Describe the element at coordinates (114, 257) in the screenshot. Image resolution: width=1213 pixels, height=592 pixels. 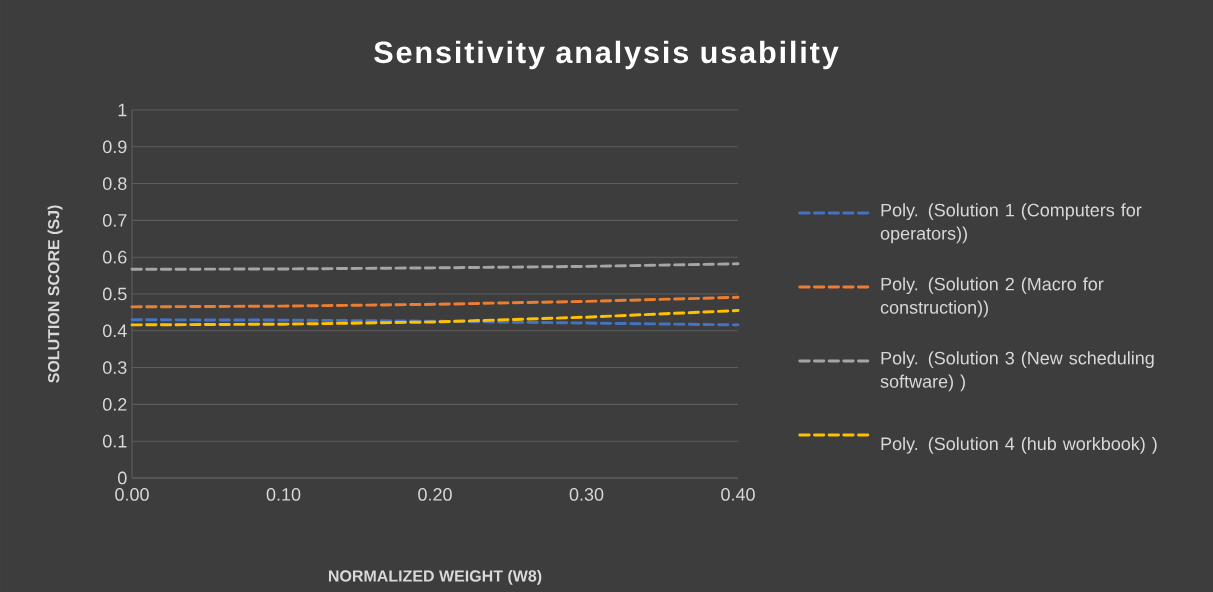
I see `y-tick-label: 0.6` at that location.